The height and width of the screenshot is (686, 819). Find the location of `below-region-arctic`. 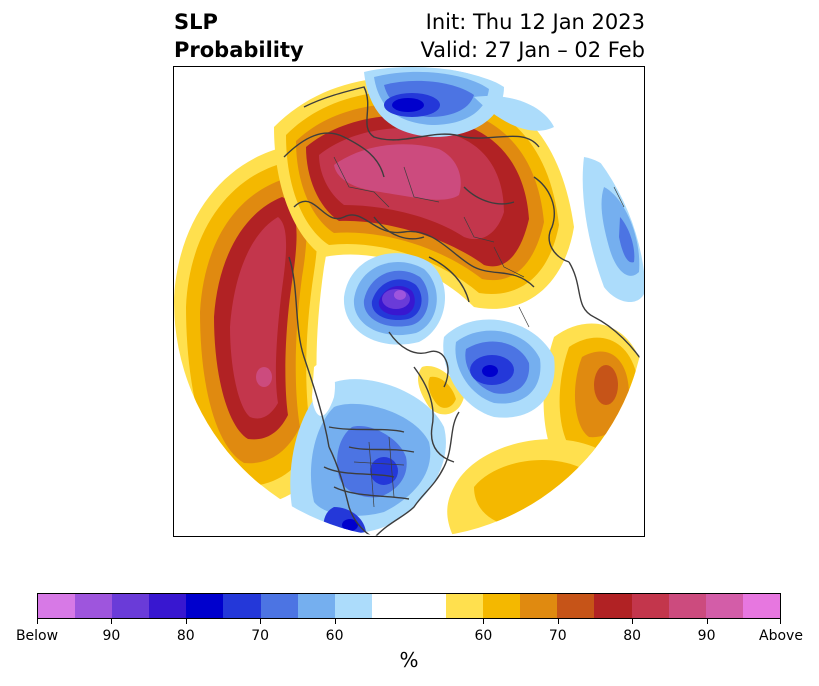

below-region-arctic is located at coordinates (394, 299).